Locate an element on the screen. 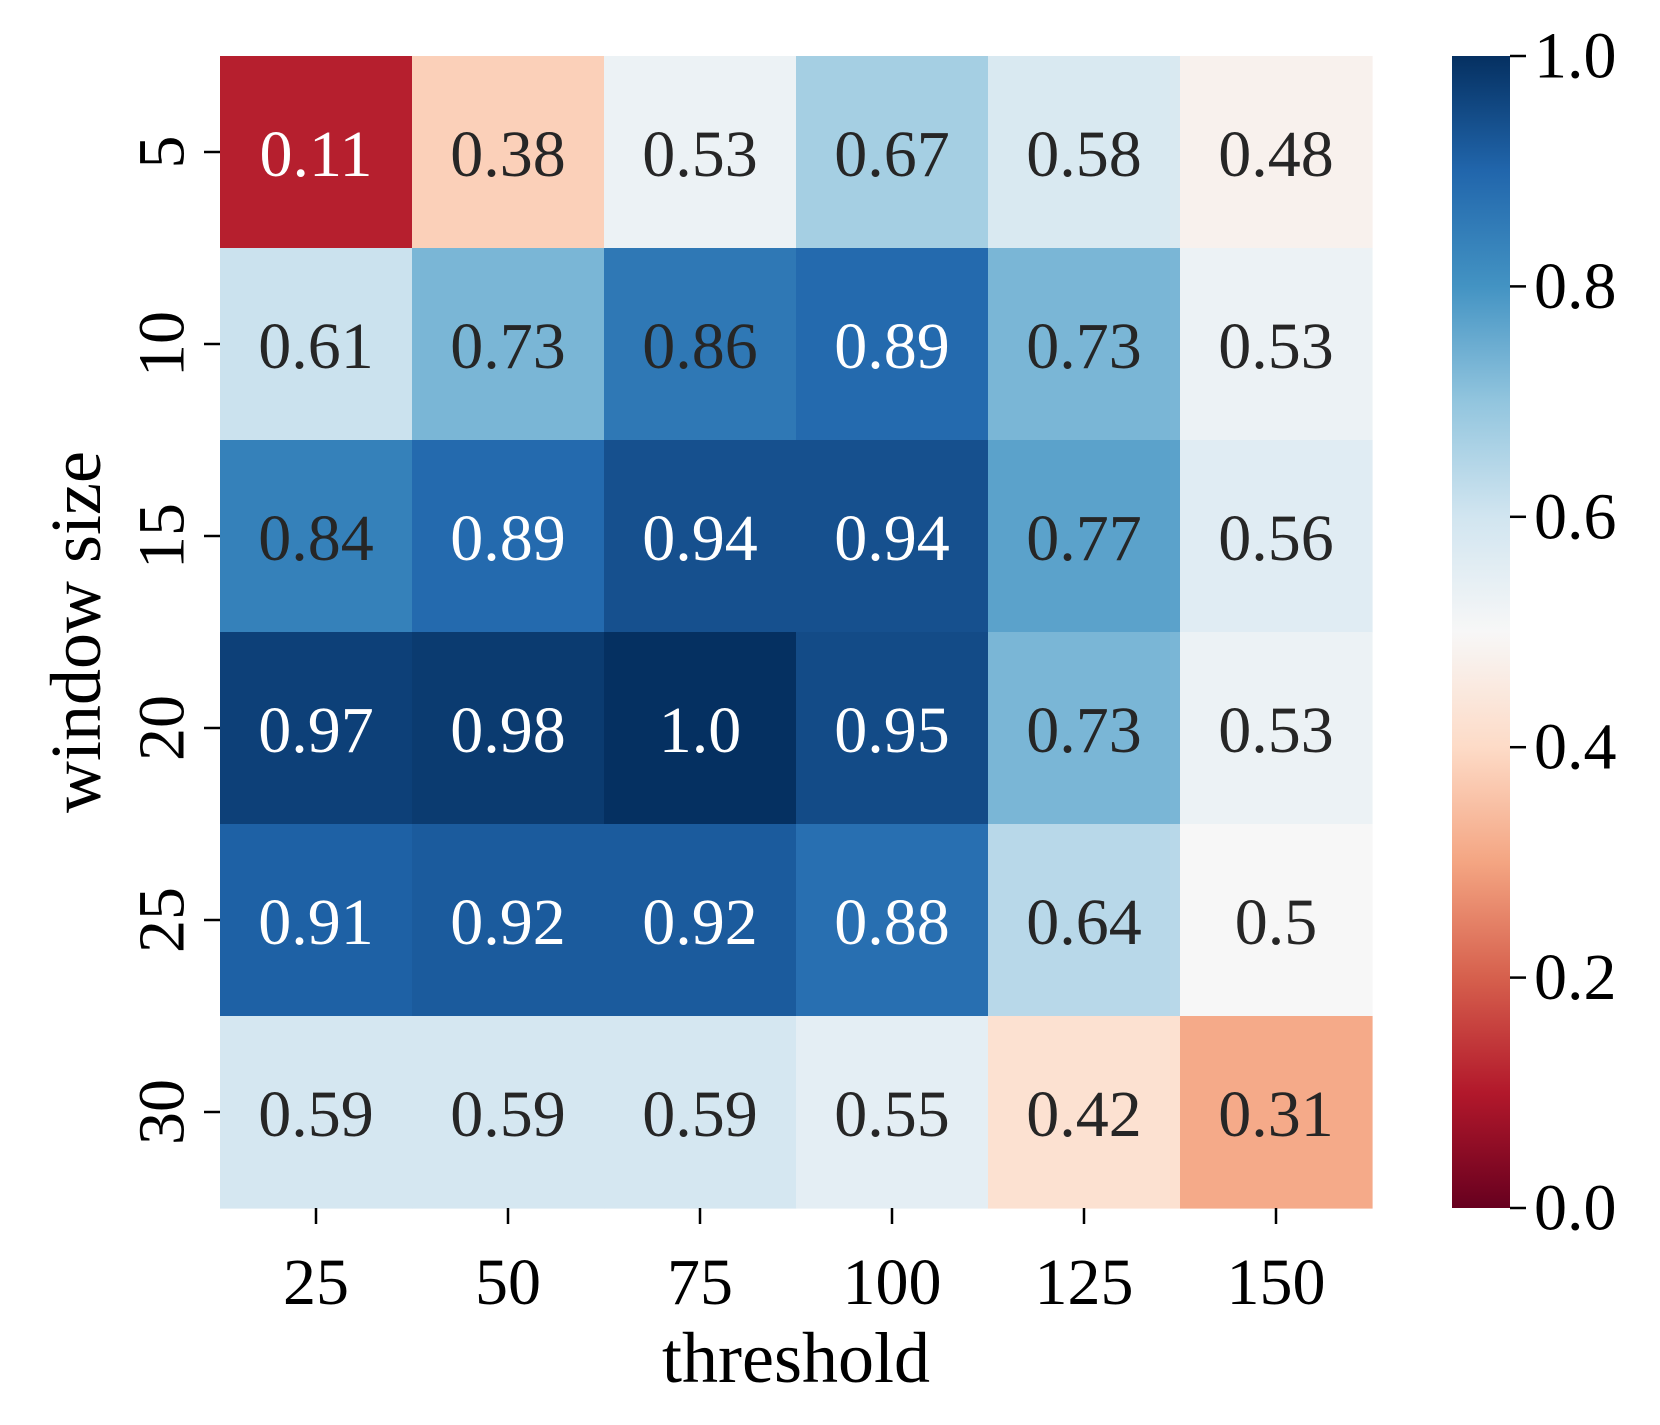 This screenshot has height=1425, width=1660. x-tick-label: 25 is located at coordinates (316, 1282).